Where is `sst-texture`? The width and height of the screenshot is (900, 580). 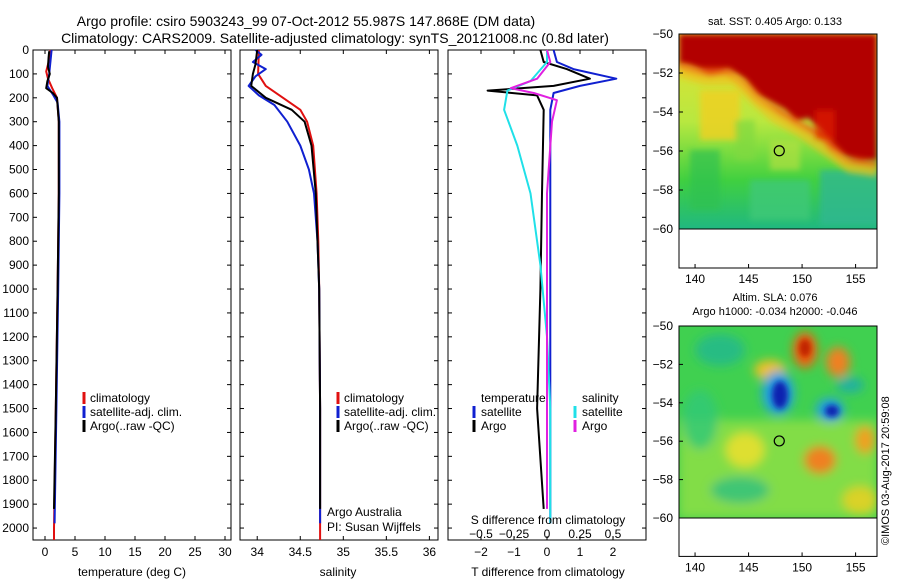
sst-texture is located at coordinates (783, 157).